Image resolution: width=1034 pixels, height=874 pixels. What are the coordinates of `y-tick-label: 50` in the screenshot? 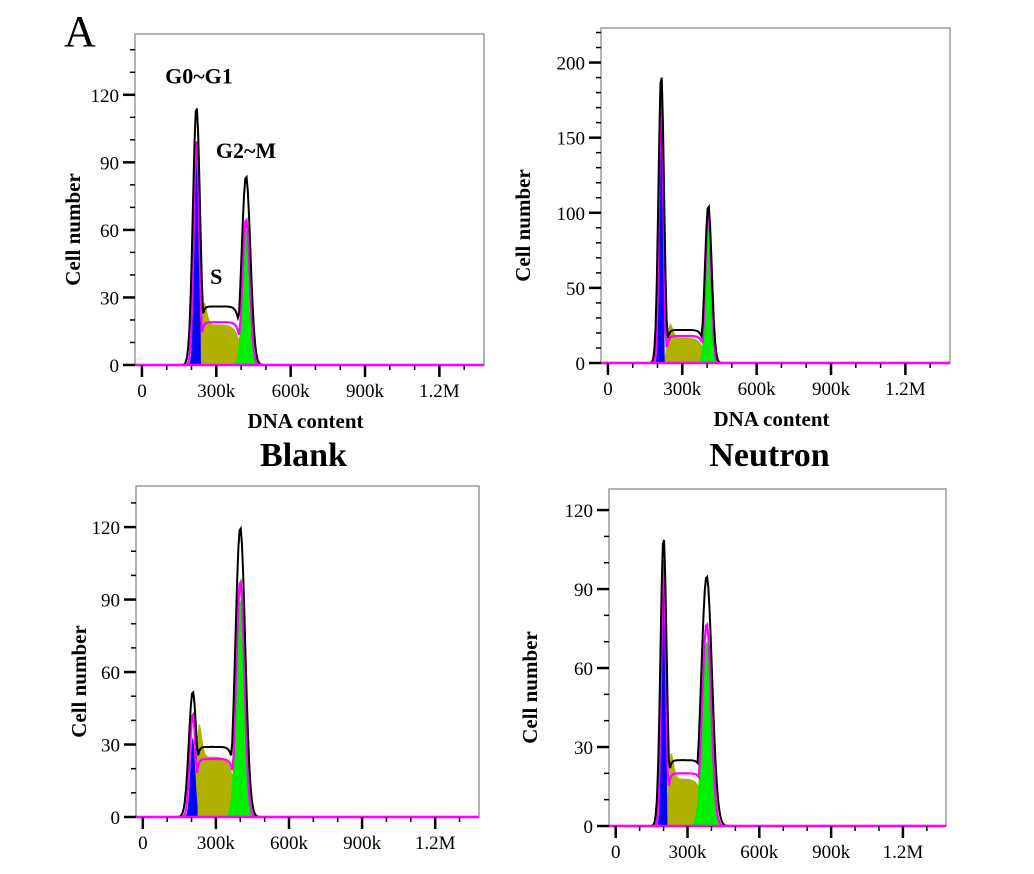 It's located at (575, 289).